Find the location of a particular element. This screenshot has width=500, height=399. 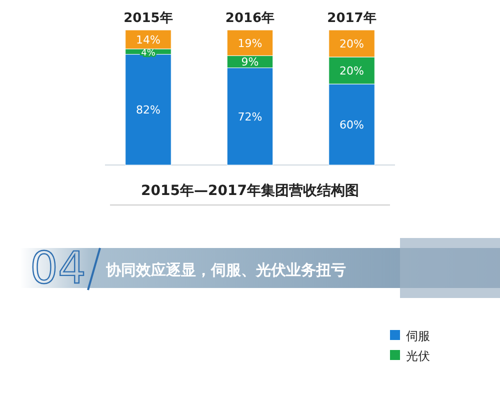

x-tick-label: 2017年 is located at coordinates (351, 18).